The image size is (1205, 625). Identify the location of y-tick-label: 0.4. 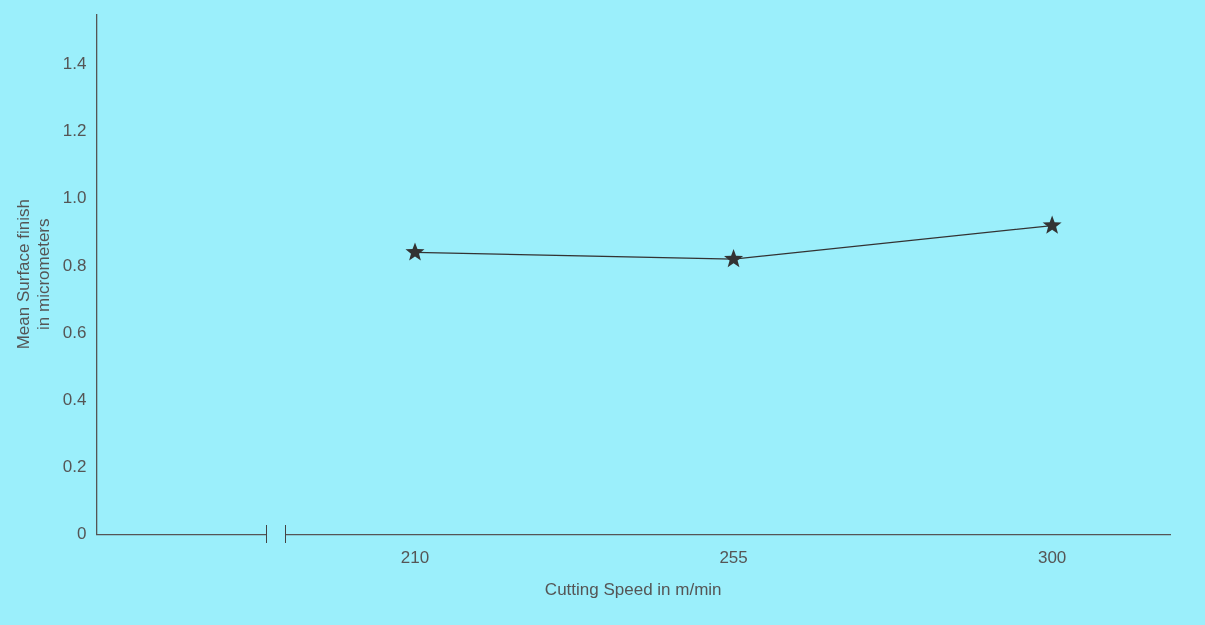
(74, 399).